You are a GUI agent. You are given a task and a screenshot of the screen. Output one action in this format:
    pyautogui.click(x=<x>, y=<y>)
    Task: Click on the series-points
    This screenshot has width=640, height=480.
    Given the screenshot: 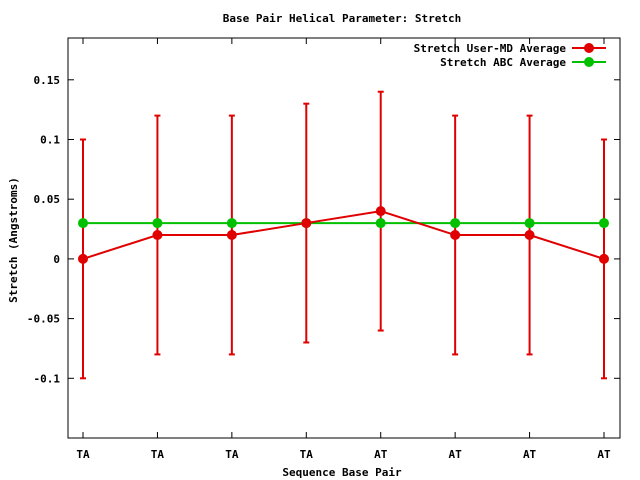 What is the action you would take?
    pyautogui.click(x=343, y=235)
    